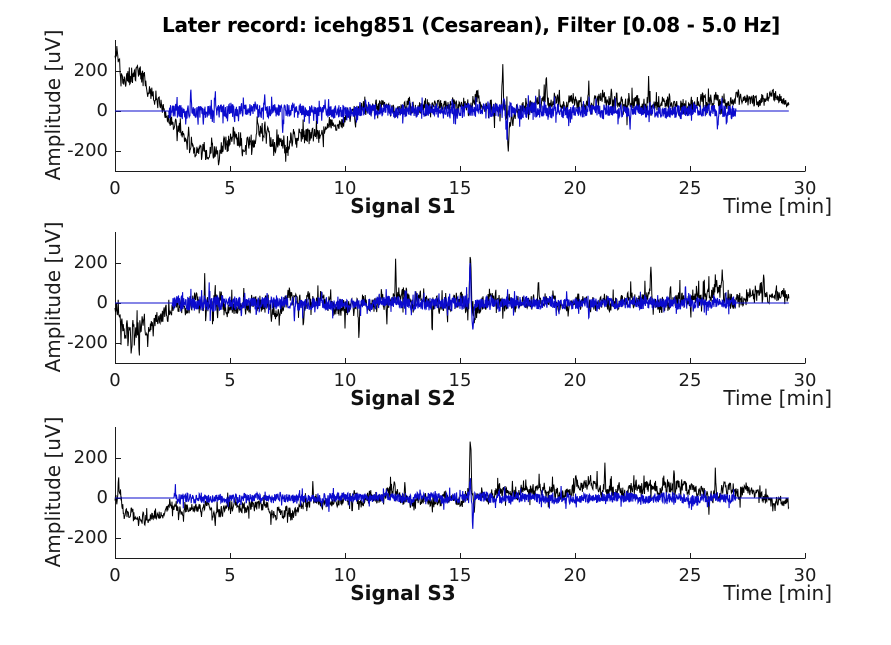 The width and height of the screenshot is (891, 645). Describe the element at coordinates (690, 380) in the screenshot. I see `s2-x-tick-label-25: 25` at that location.